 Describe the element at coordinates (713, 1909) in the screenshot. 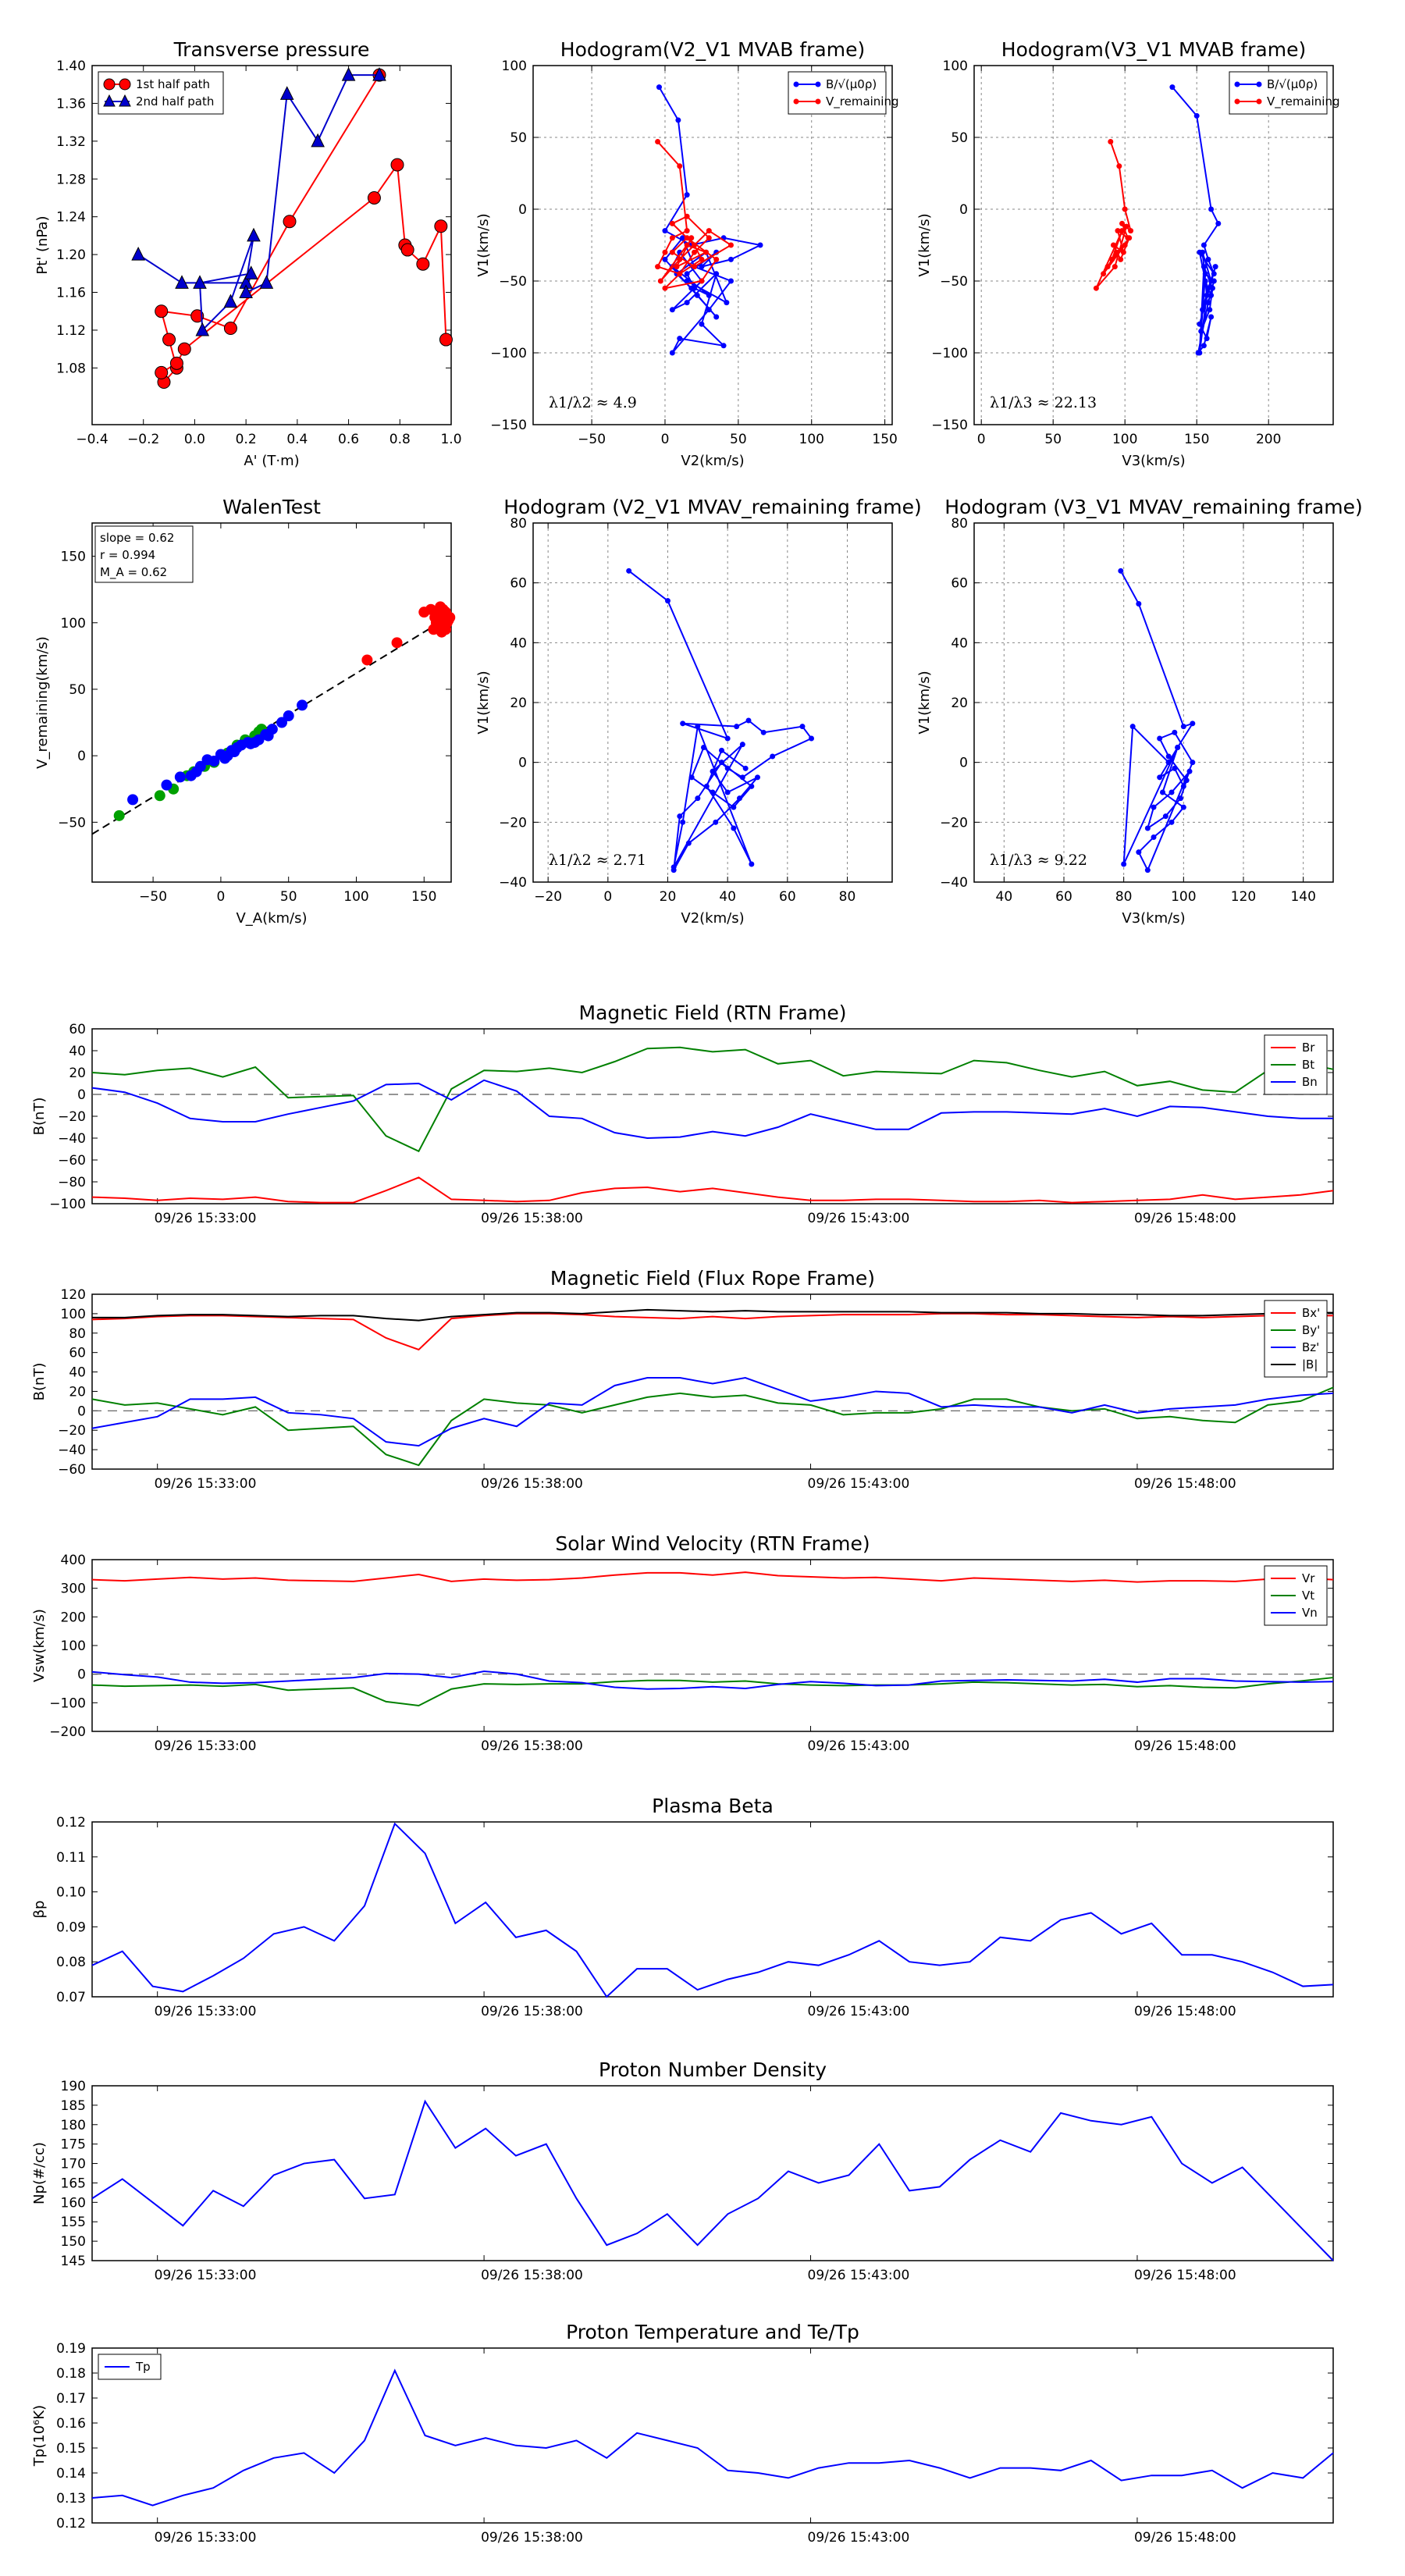

I see `beta-frame` at that location.